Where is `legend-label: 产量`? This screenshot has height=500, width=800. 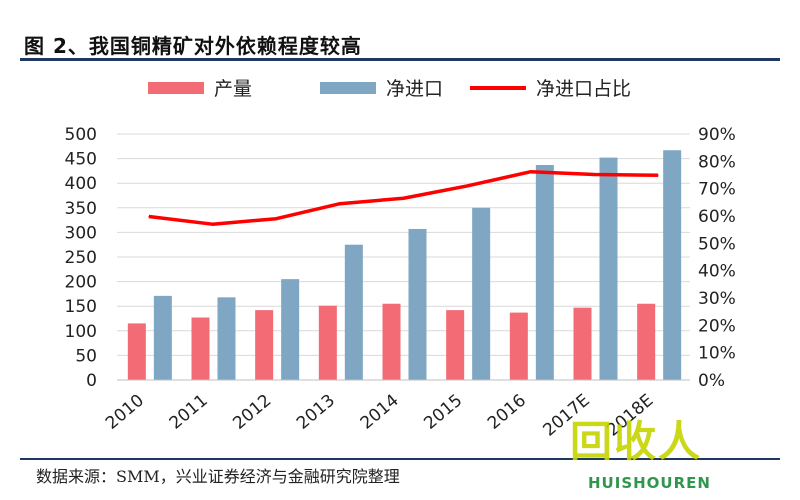 legend-label: 产量 is located at coordinates (233, 89).